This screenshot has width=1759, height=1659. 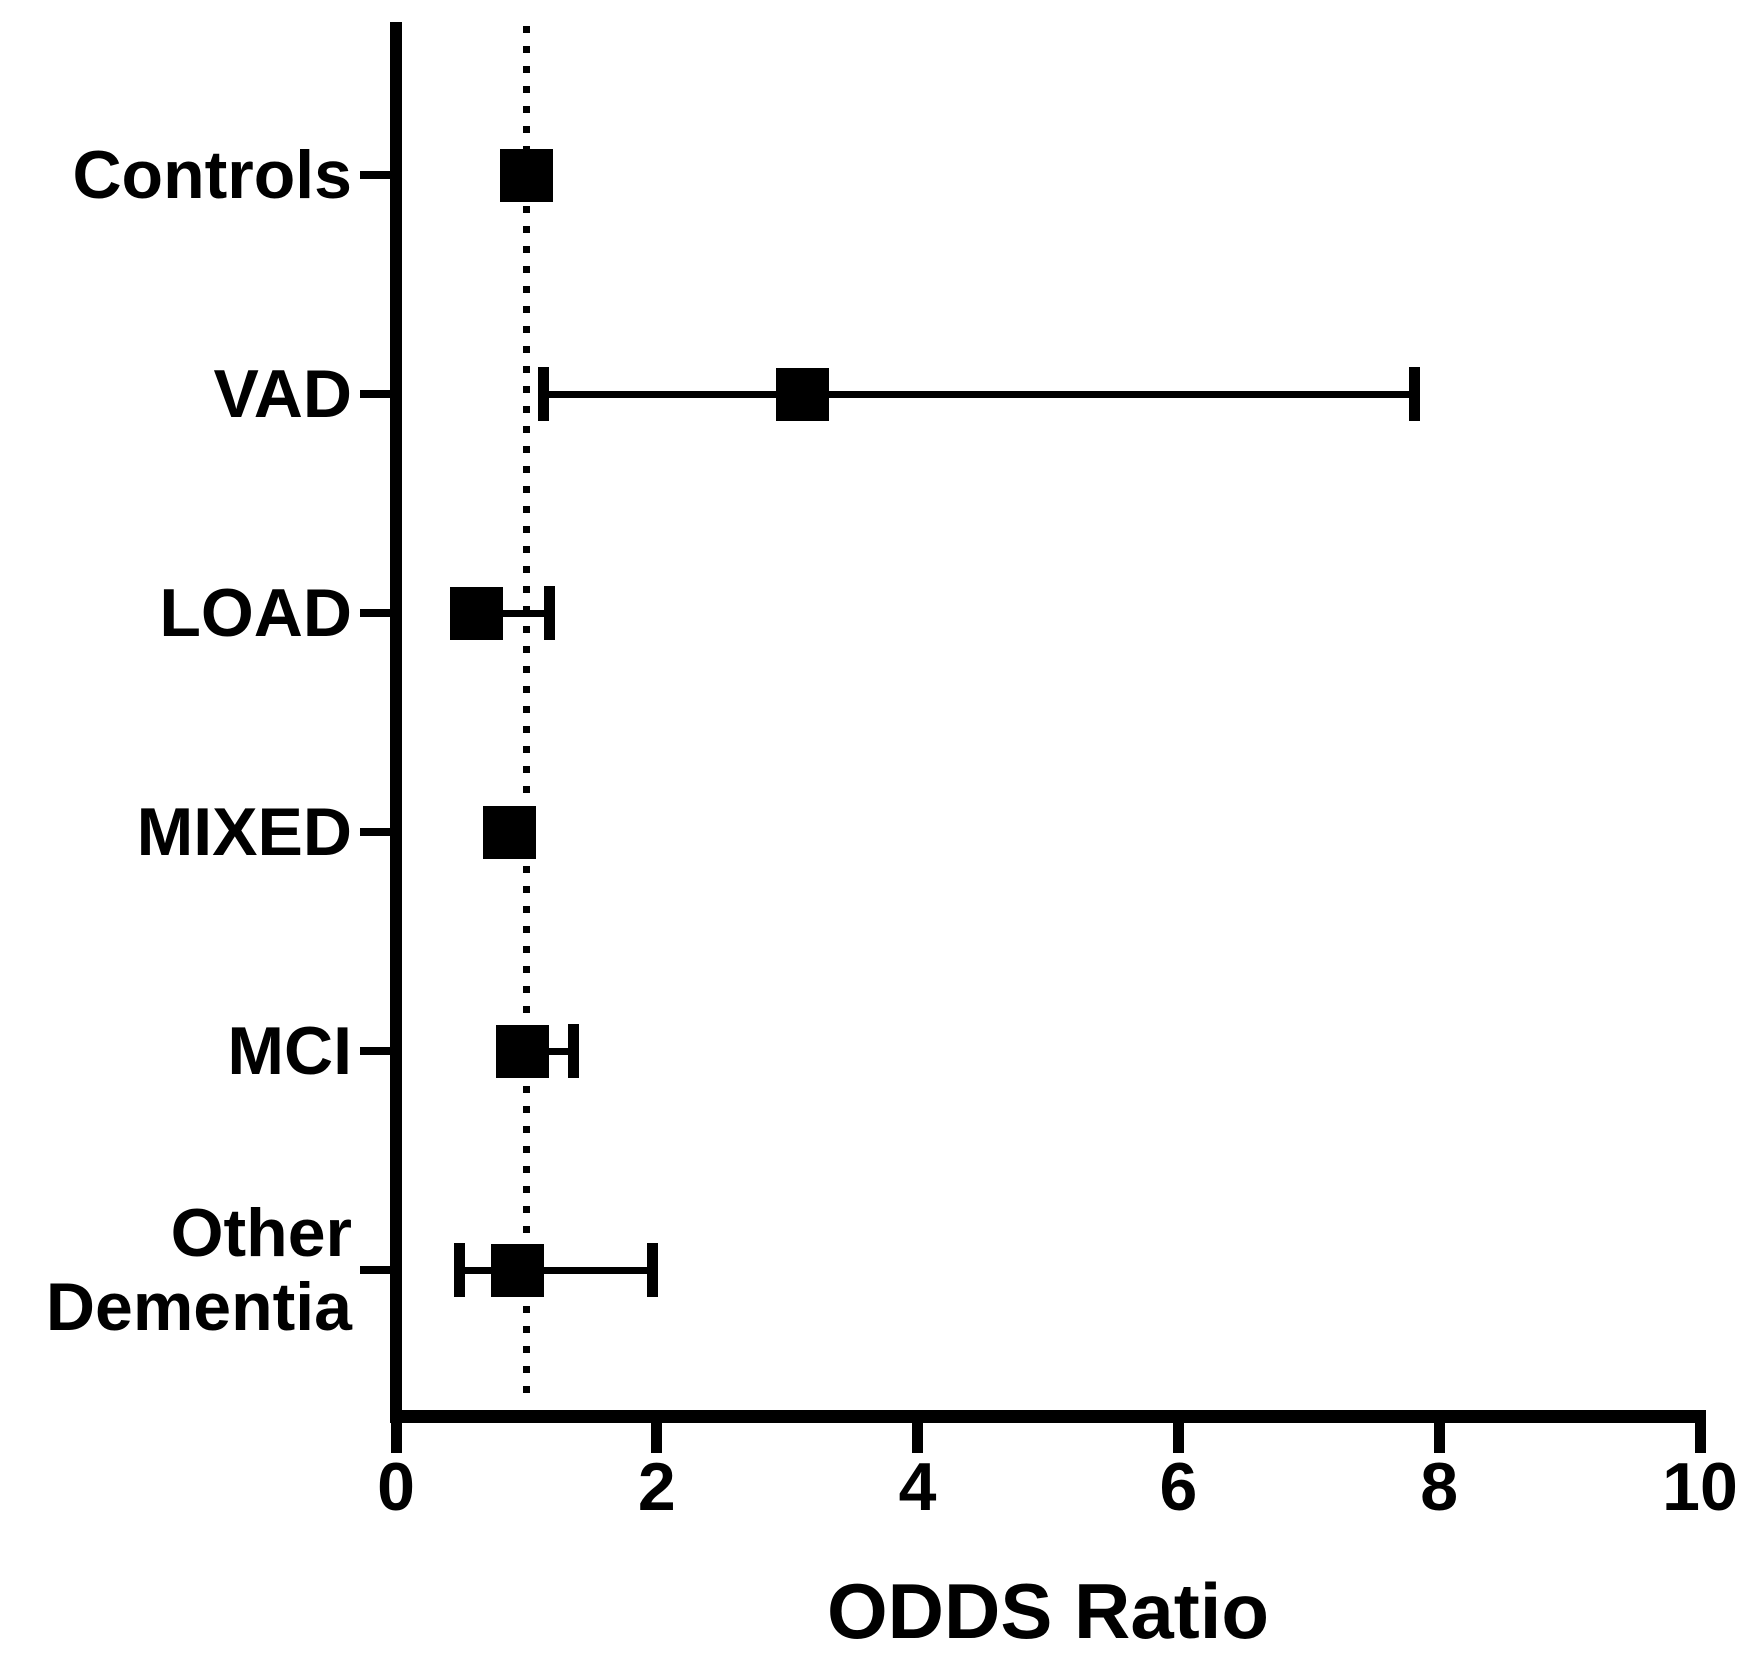 What do you see at coordinates (282, 394) in the screenshot?
I see `category-label: VAD` at bounding box center [282, 394].